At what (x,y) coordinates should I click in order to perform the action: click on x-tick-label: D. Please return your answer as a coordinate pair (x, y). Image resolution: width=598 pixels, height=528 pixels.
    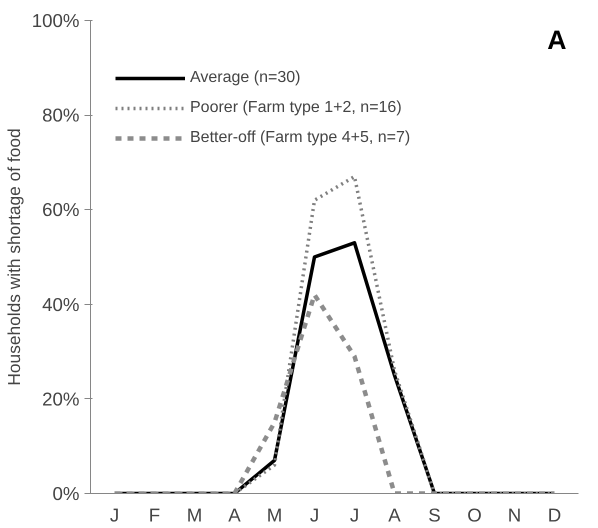
    Looking at the image, I should click on (555, 515).